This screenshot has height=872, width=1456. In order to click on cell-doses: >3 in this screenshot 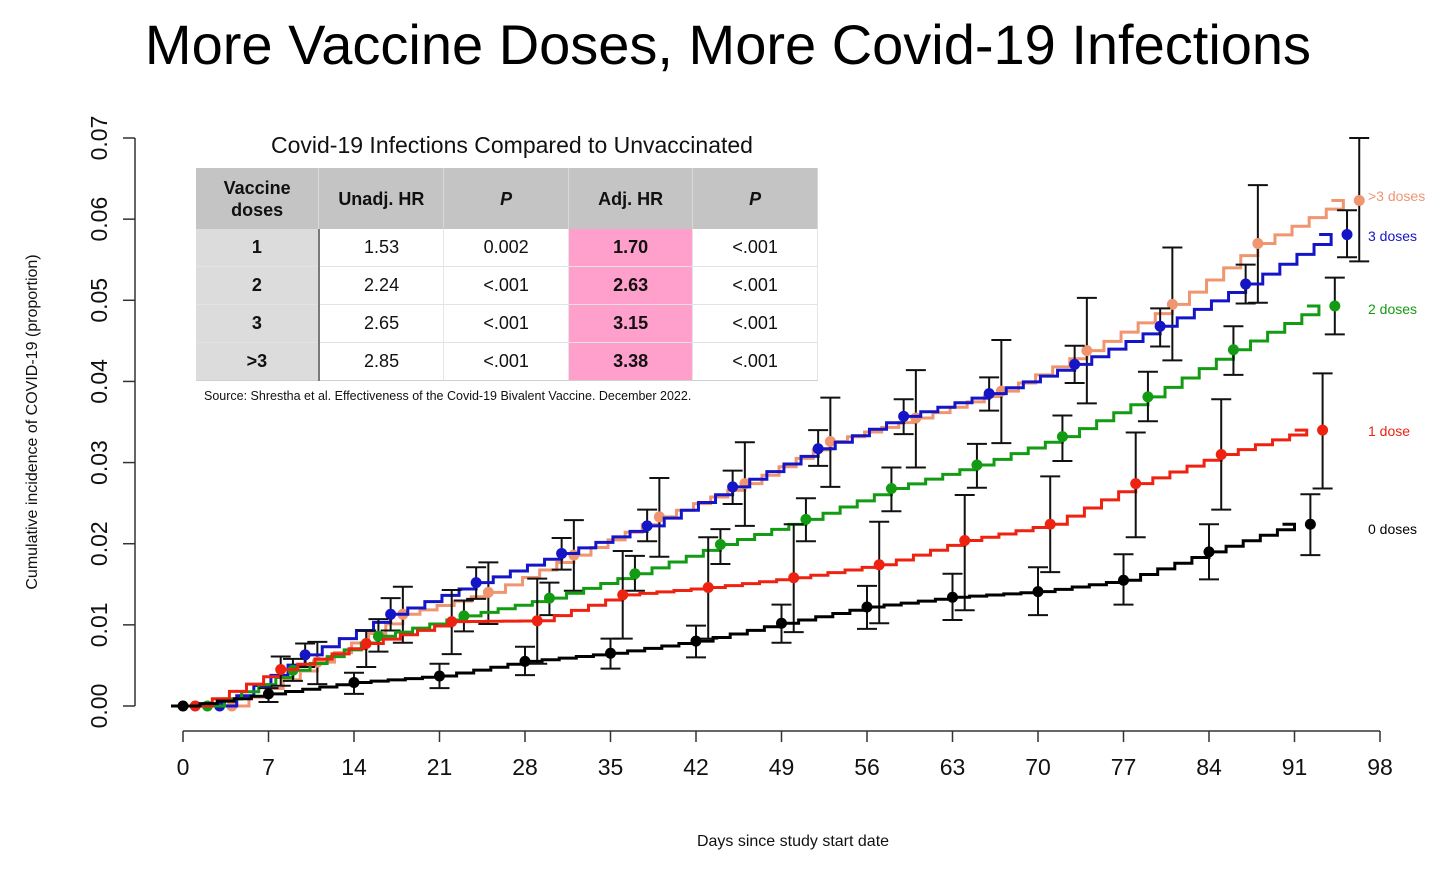, I will do `click(258, 361)`.